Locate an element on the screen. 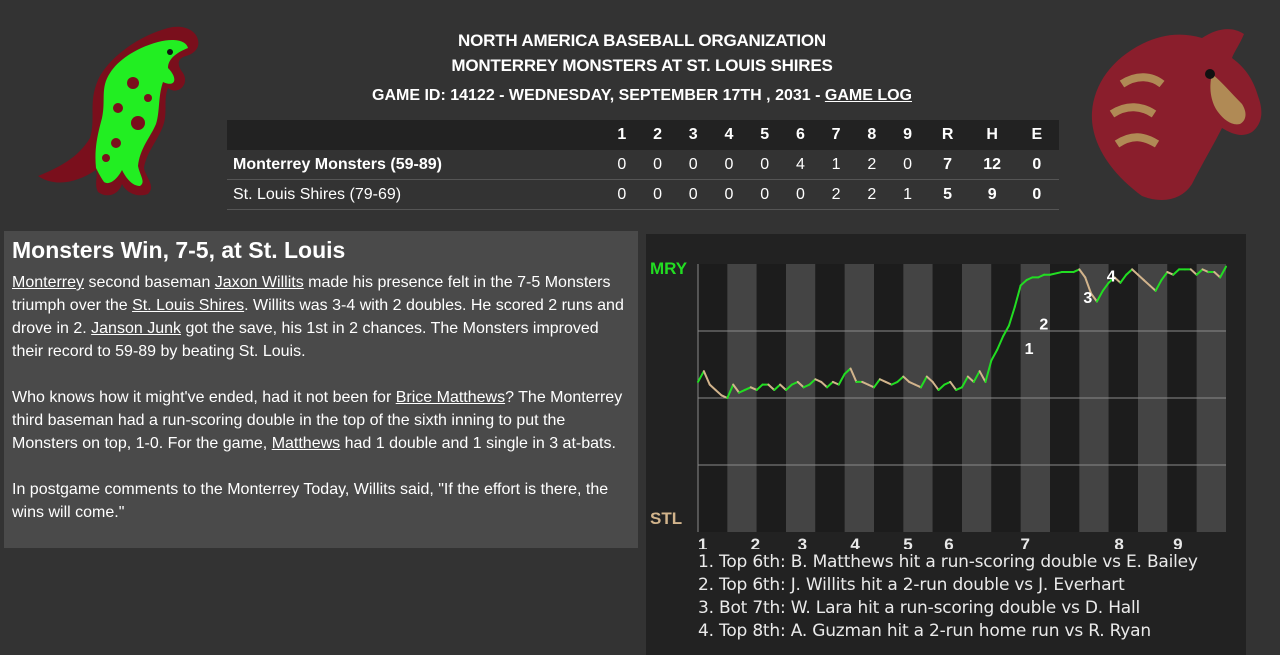  team-link: St. Louis Shires is located at coordinates (188, 305).